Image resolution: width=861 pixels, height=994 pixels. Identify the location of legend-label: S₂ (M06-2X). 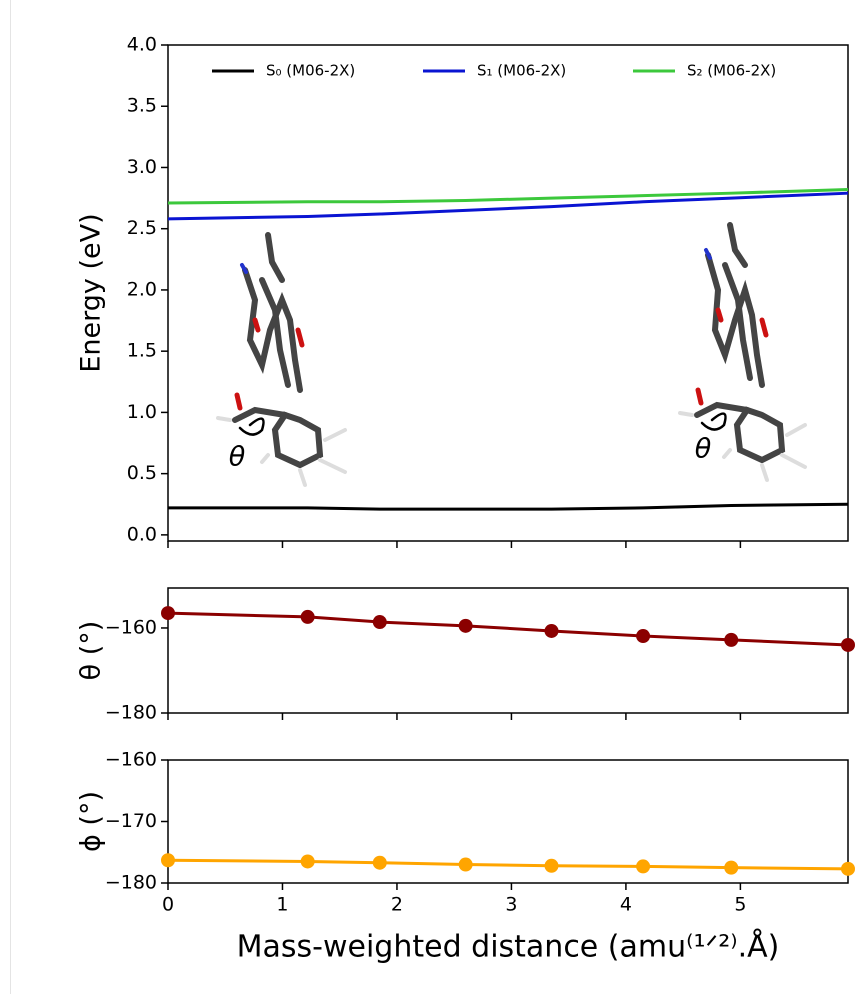
(731, 71).